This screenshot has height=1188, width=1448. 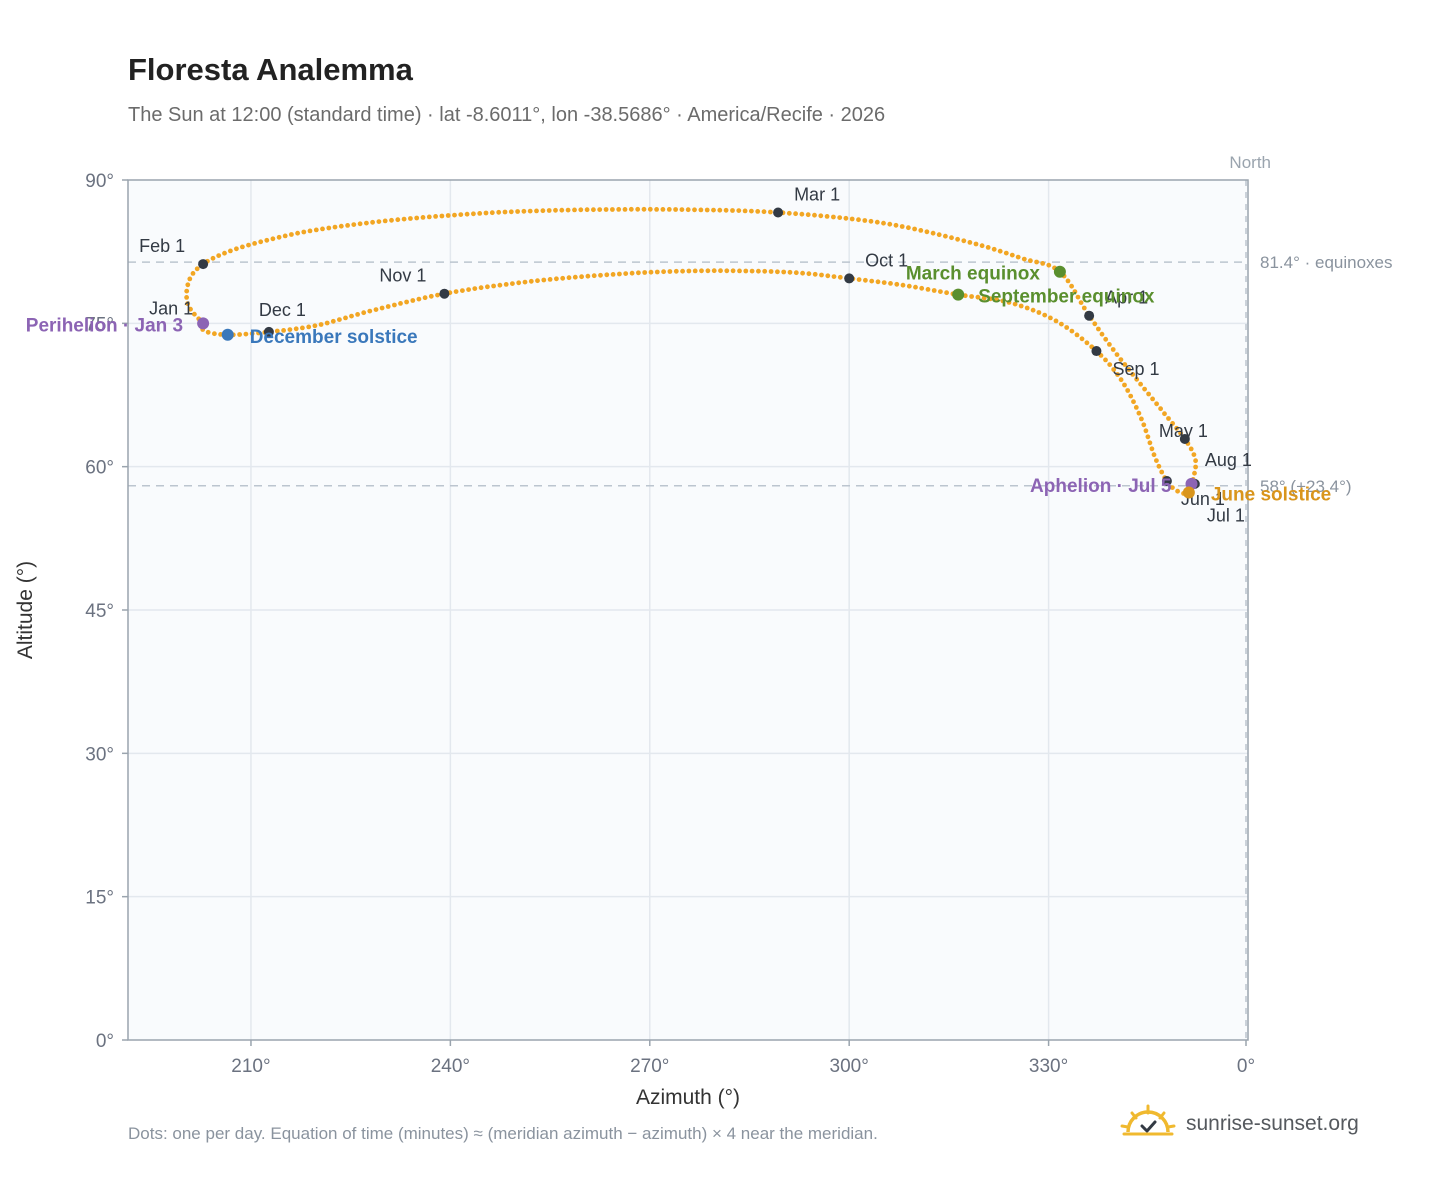 I want to click on month-marker-label: Nov 1, so click(x=402, y=276).